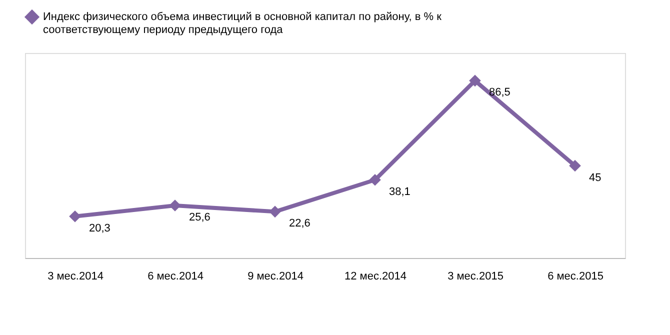  Describe the element at coordinates (576, 276) in the screenshot. I see `x-tick-label: 6 мес.2015` at that location.